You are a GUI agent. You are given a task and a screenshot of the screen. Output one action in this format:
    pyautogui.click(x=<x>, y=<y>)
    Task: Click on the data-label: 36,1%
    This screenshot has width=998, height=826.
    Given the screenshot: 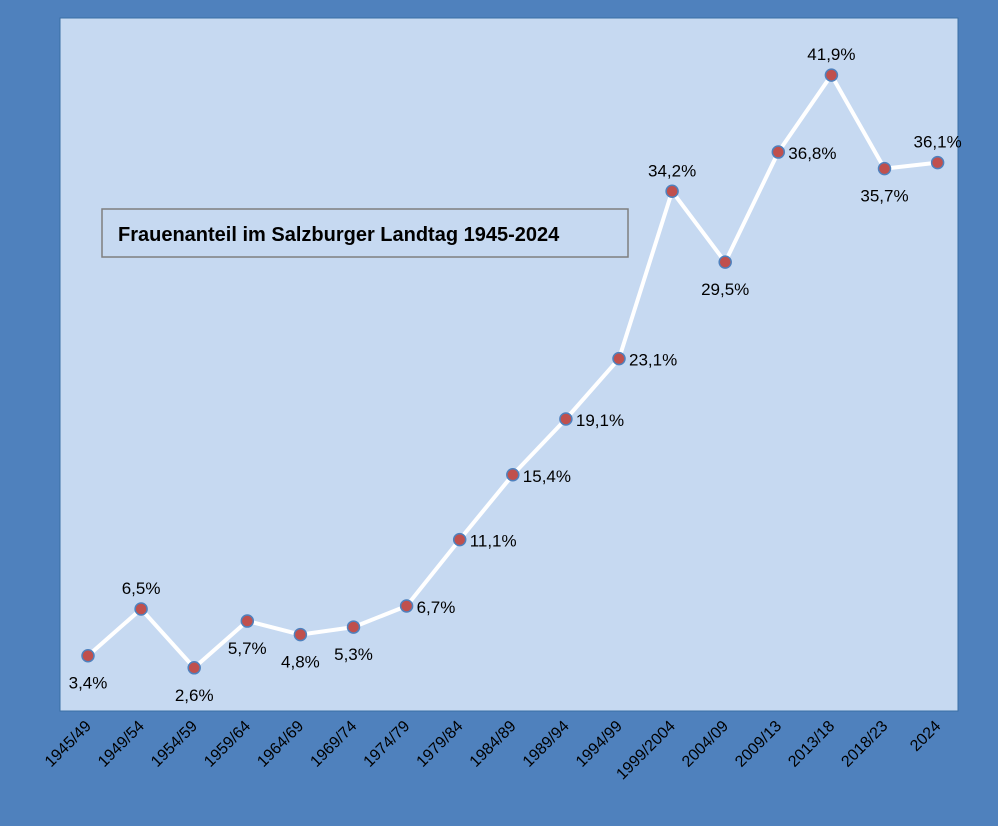 What is the action you would take?
    pyautogui.click(x=937, y=142)
    